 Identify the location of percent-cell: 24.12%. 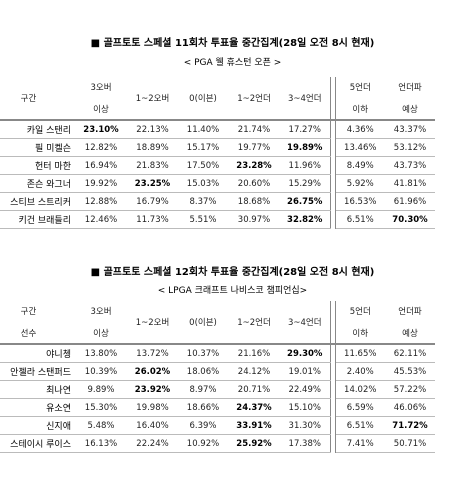
(254, 371).